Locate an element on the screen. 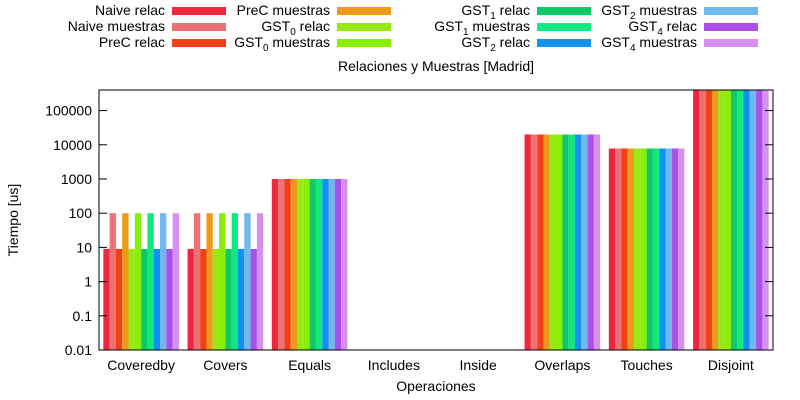  legend-item: GST2 muestras is located at coordinates (679, 12).